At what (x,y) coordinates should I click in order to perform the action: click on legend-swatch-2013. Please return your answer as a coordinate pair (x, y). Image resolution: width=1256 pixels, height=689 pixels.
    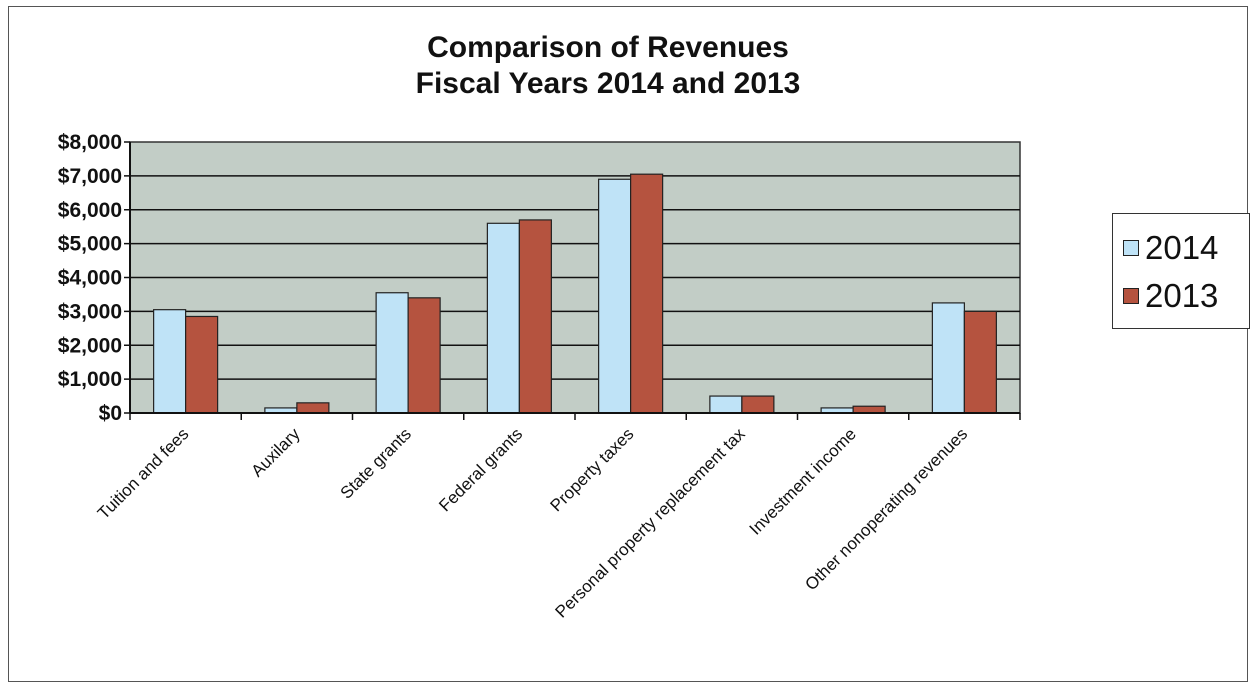
    Looking at the image, I should click on (1131, 296).